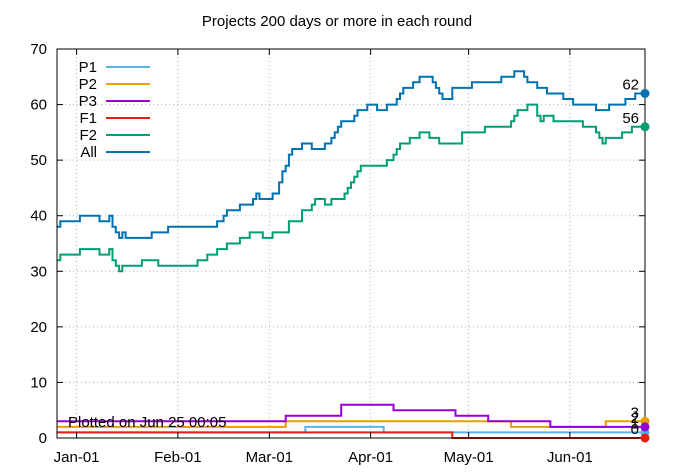 The height and width of the screenshot is (472, 675). What do you see at coordinates (38, 216) in the screenshot?
I see `y-tick-label: 40` at bounding box center [38, 216].